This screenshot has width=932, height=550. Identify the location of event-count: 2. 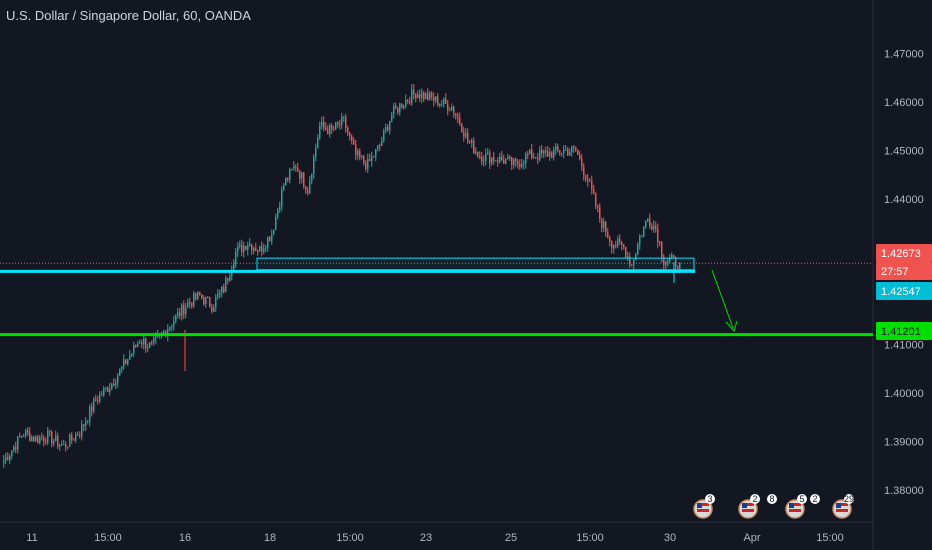
(814, 499).